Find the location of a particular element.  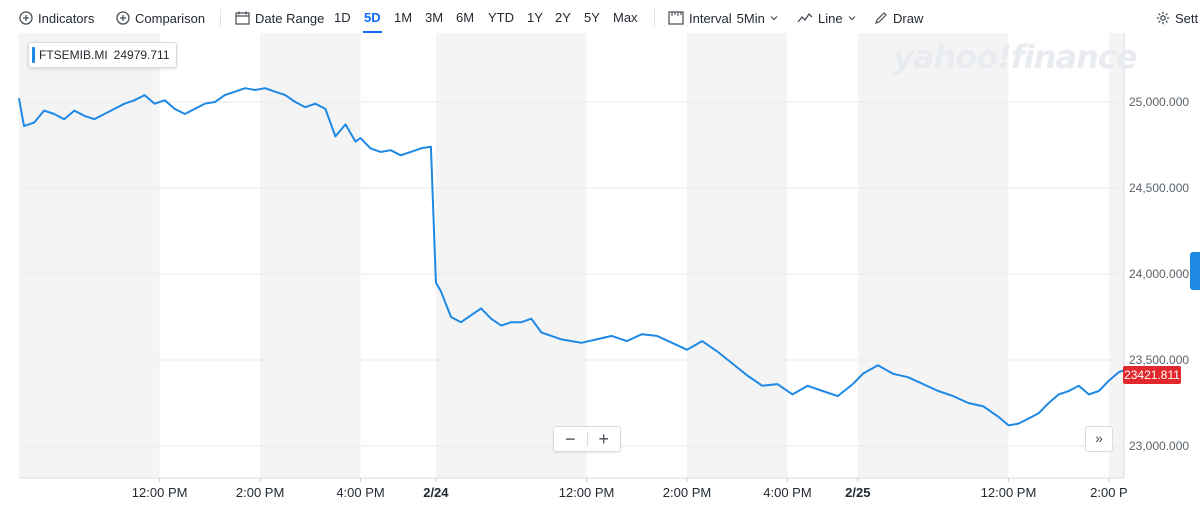

settings-button: Sett is located at coordinates (1177, 18).